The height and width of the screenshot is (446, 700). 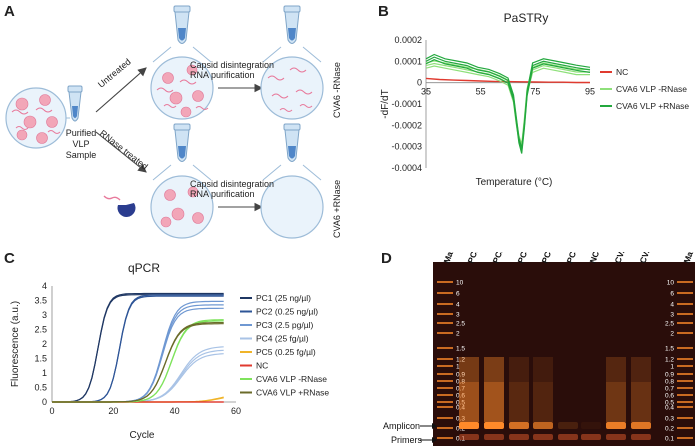 What do you see at coordinates (460, 283) in the screenshot?
I see `marker-size-label: 10` at bounding box center [460, 283].